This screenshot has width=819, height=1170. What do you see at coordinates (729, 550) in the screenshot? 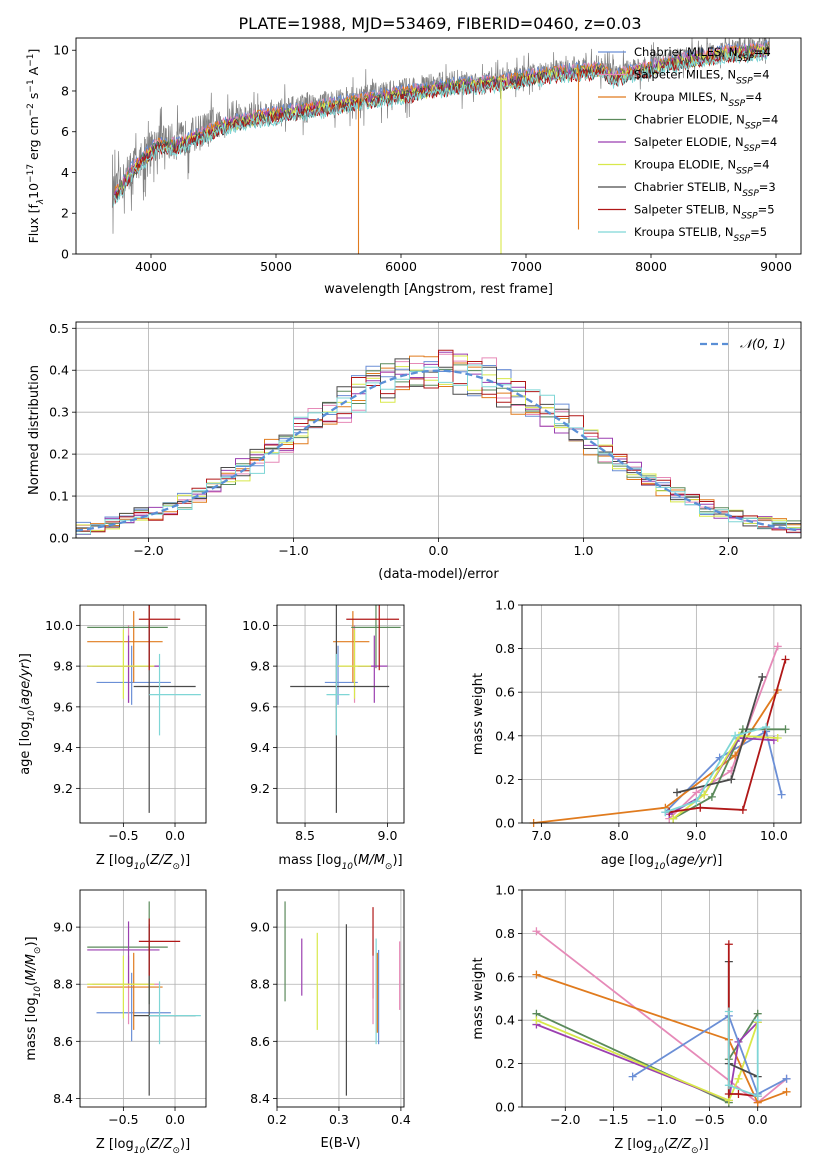
I see `residuals-xtick-label: 2.0` at bounding box center [729, 550].